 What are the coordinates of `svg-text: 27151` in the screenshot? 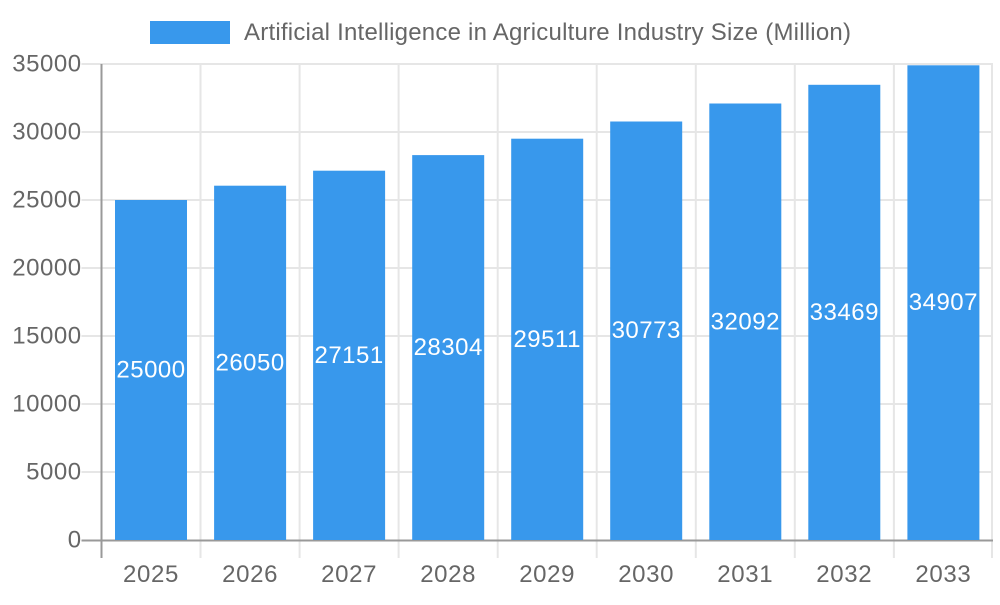 It's located at (348, 355).